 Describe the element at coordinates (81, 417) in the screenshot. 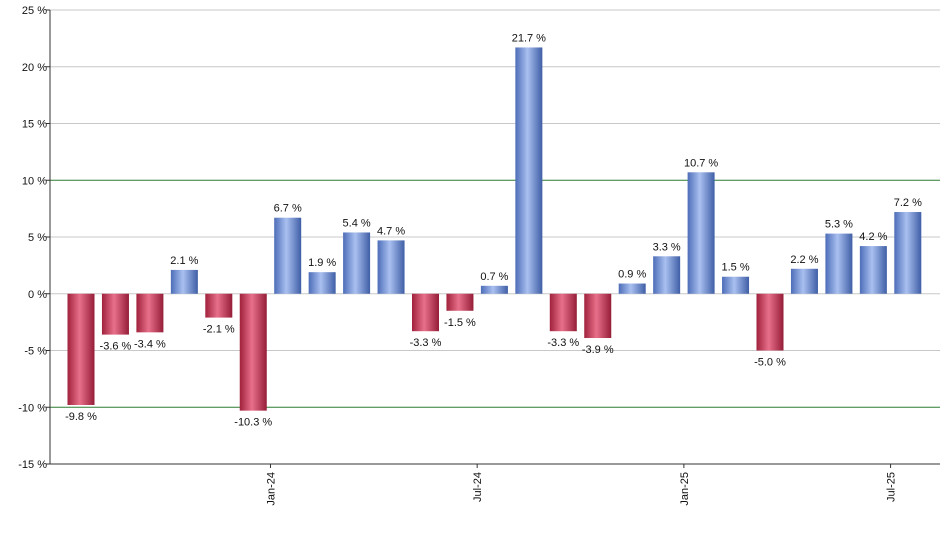

I see `bar-value-label: -9.8 %` at that location.